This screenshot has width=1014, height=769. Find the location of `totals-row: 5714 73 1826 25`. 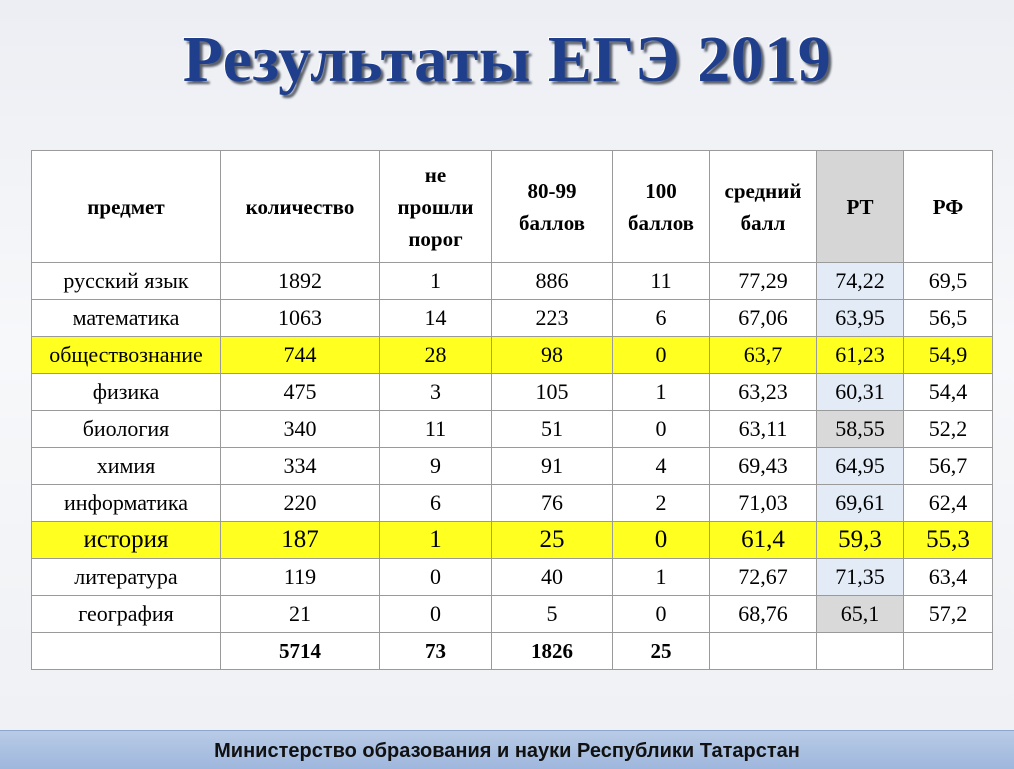

totals-row: 5714 73 1826 25 is located at coordinates (512, 651).